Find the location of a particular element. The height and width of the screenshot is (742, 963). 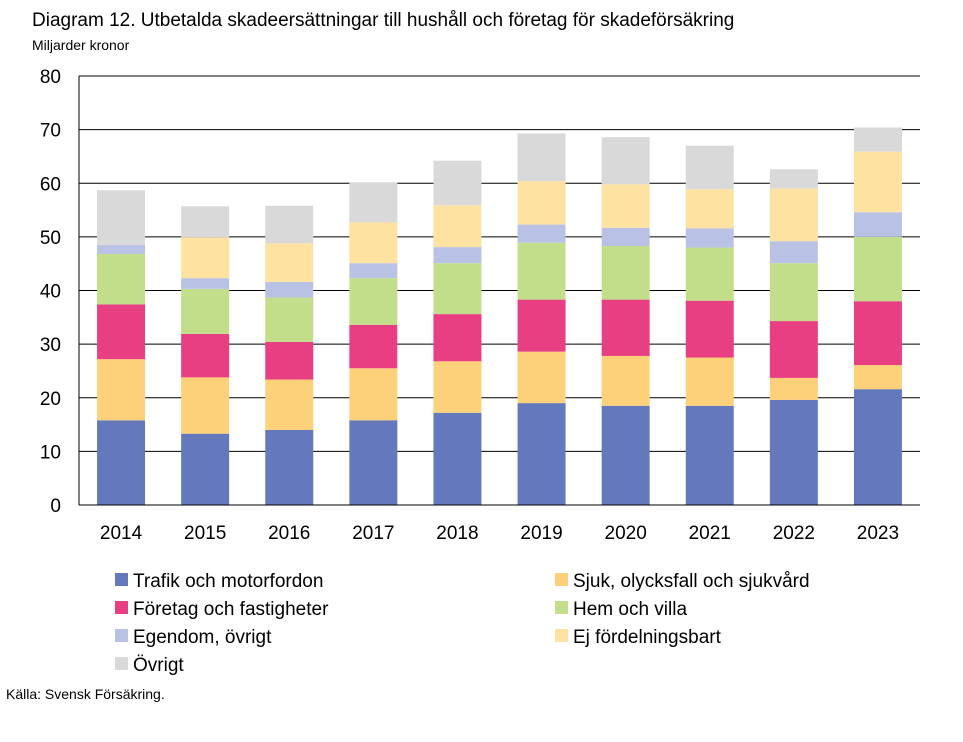

y-tick-label: 20 is located at coordinates (50, 399).